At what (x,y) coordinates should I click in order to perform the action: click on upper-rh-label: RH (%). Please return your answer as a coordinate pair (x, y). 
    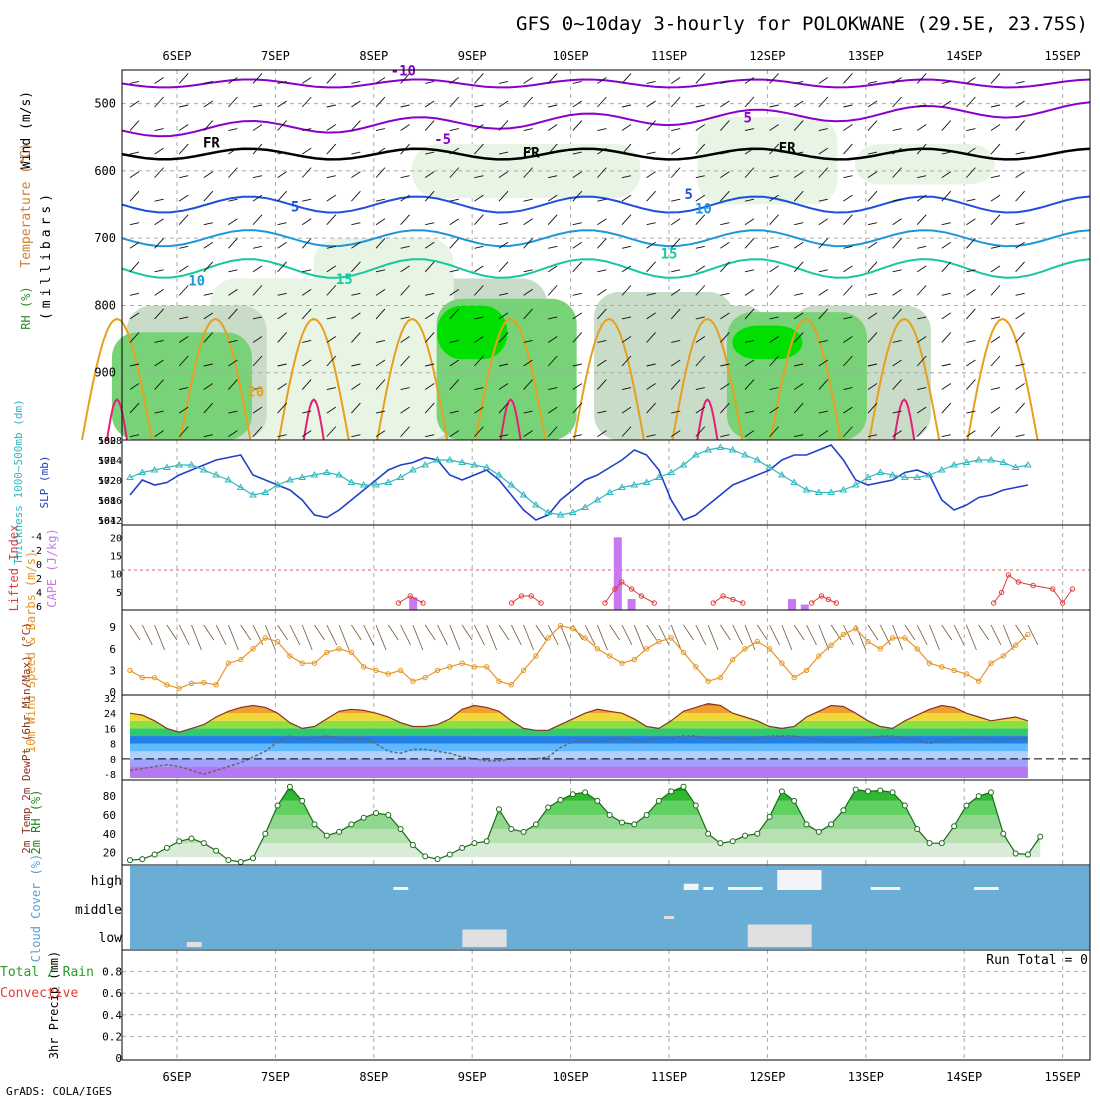
    Looking at the image, I should click on (26, 307).